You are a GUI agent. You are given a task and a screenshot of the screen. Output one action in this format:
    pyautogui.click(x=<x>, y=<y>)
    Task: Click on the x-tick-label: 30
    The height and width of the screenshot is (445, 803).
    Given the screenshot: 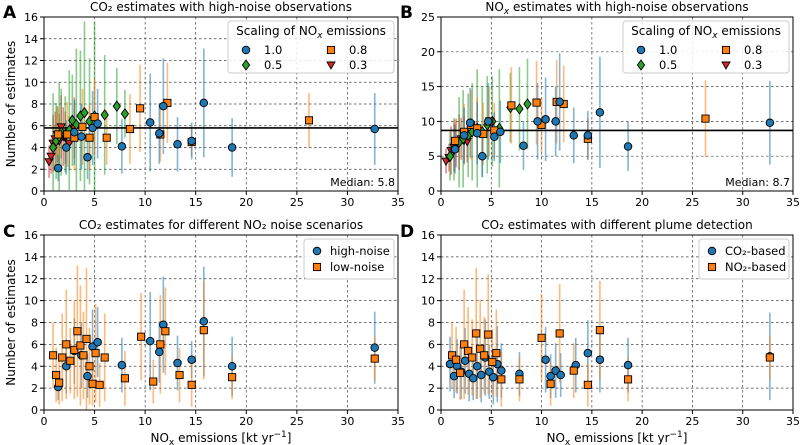 What is the action you would take?
    pyautogui.click(x=347, y=202)
    